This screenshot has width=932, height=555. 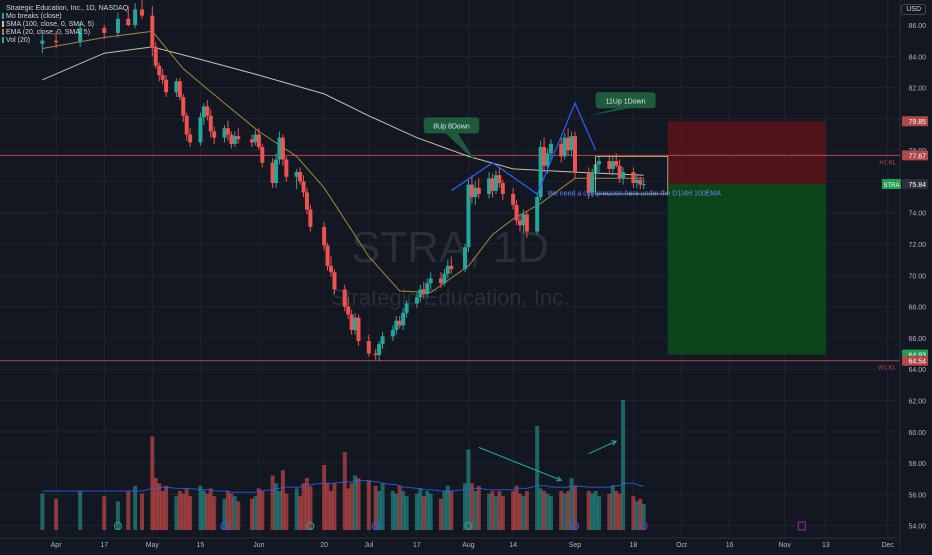 I want to click on watermark-ticker: STRA, 1D, so click(x=450, y=247).